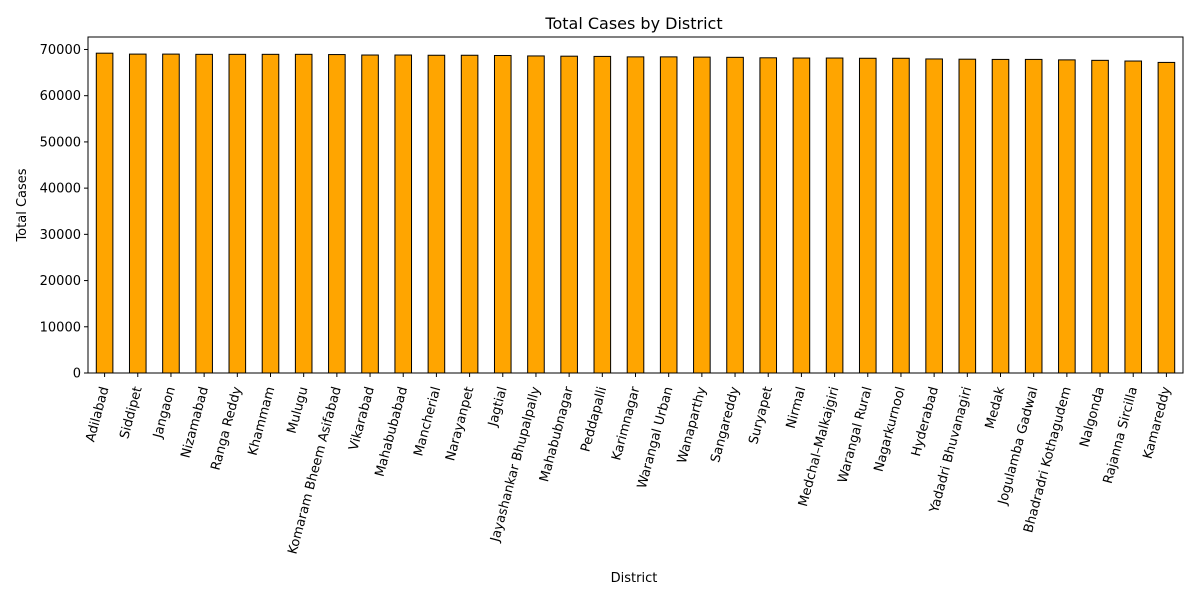  What do you see at coordinates (1092, 417) in the screenshot?
I see `x-tick-label: Nalgonda` at bounding box center [1092, 417].